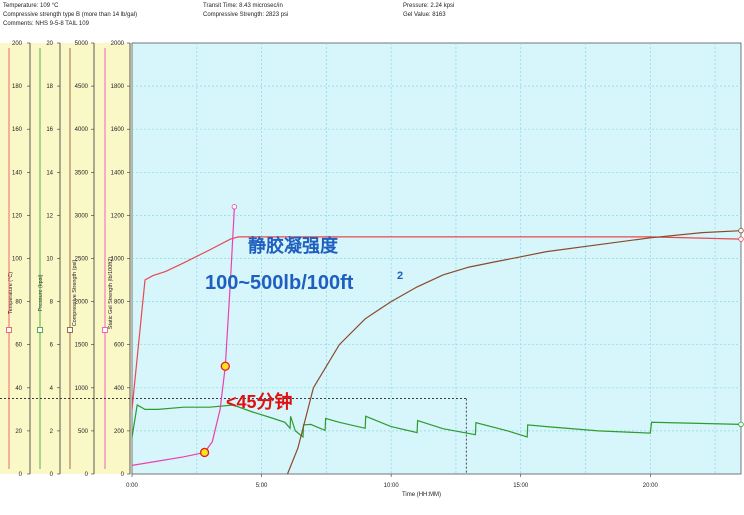 The height and width of the screenshot is (515, 744). What do you see at coordinates (118, 87) in the screenshot?
I see `tick-label-sgs: 1800` at bounding box center [118, 87].